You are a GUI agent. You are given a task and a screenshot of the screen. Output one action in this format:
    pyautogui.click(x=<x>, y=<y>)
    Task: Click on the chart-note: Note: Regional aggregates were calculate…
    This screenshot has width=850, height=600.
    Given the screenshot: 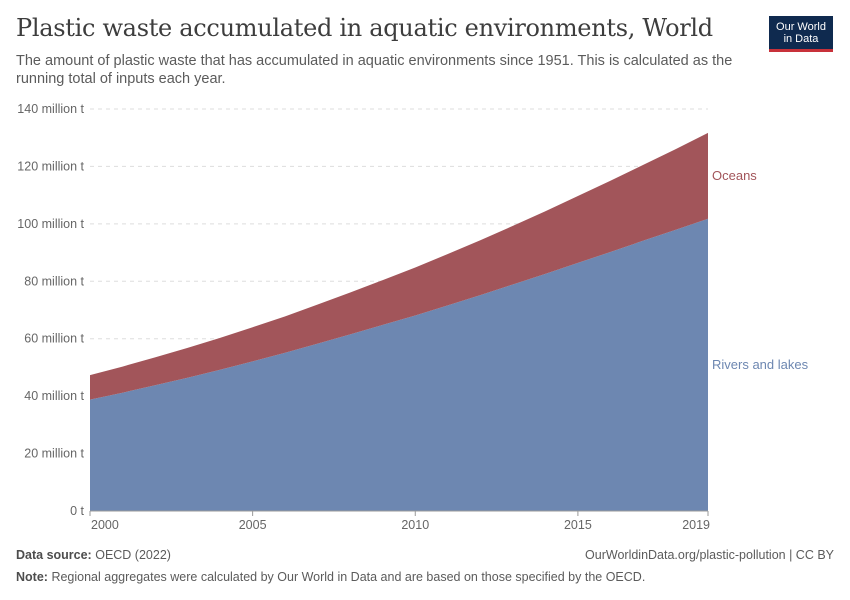 What is the action you would take?
    pyautogui.click(x=330, y=577)
    